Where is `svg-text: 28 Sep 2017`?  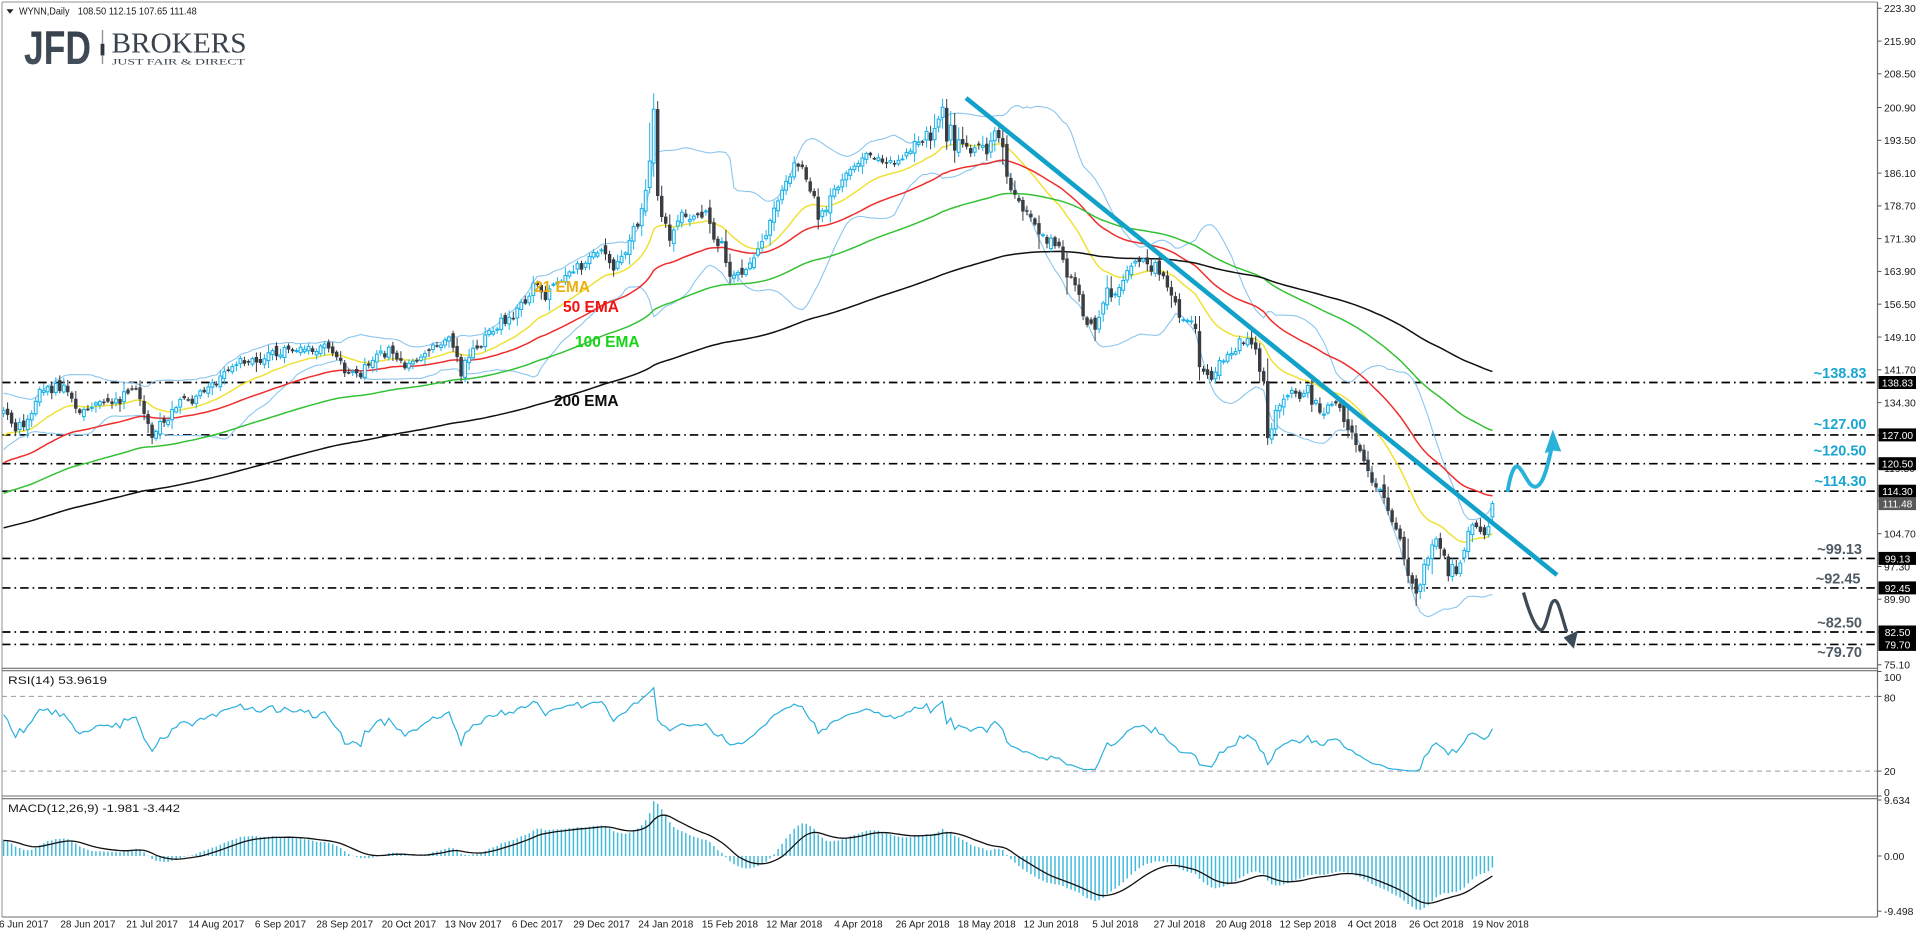 svg-text: 28 Sep 2017 is located at coordinates (344, 925).